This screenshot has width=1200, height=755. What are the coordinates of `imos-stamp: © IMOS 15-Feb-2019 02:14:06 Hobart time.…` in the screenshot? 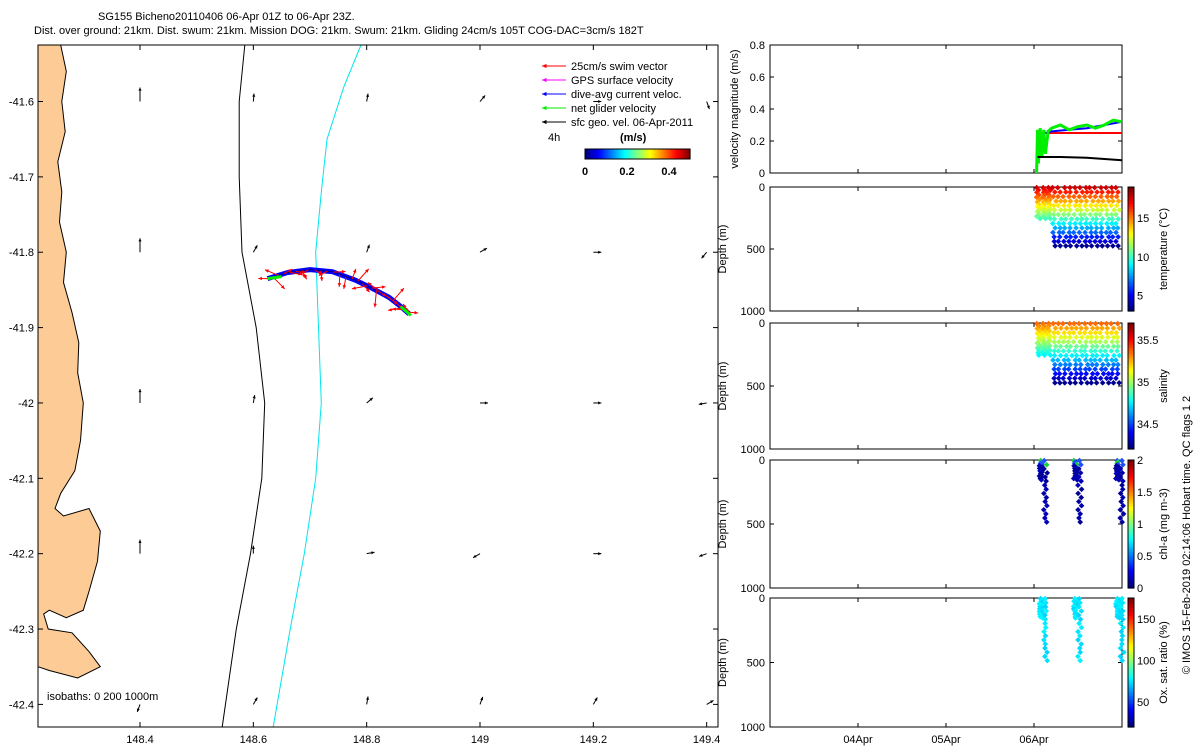 It's located at (1187, 535).